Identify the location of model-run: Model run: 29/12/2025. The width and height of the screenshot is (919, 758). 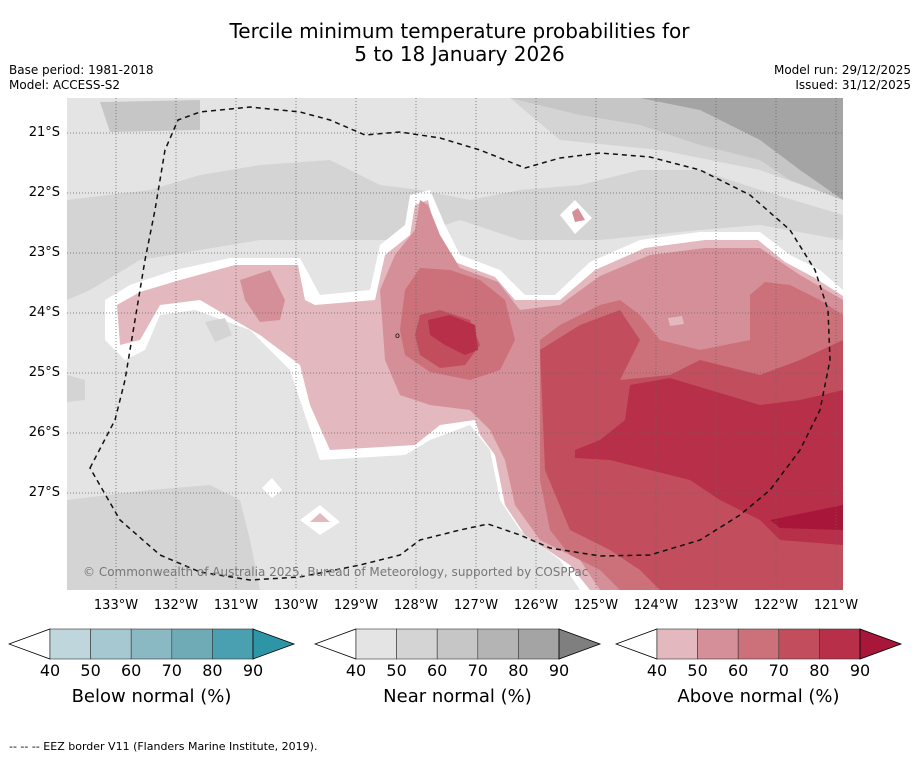
(842, 70).